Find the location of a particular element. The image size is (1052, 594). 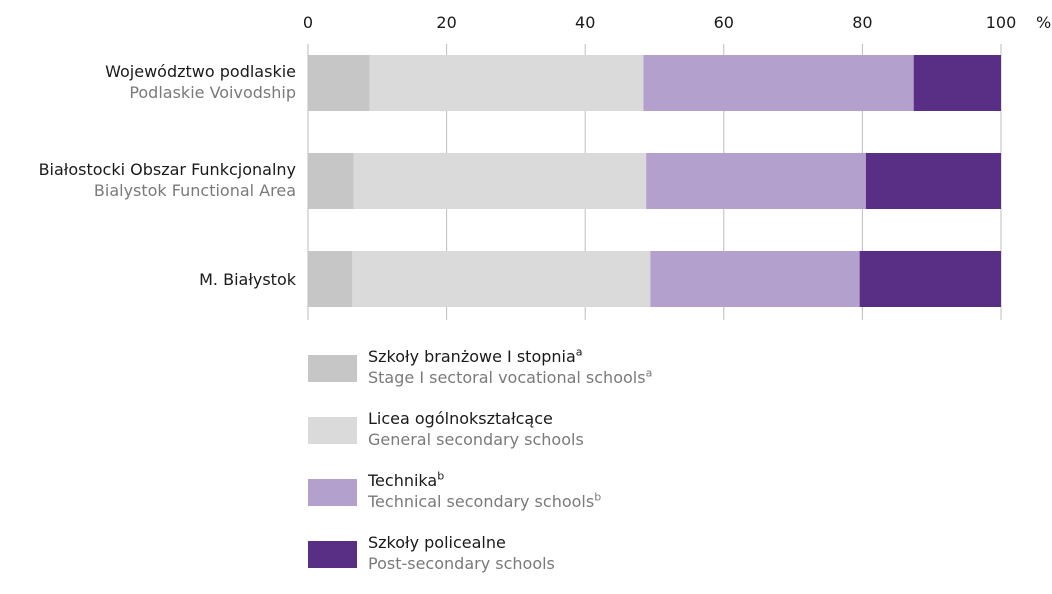

legend-label-text: Technika is located at coordinates (403, 480).